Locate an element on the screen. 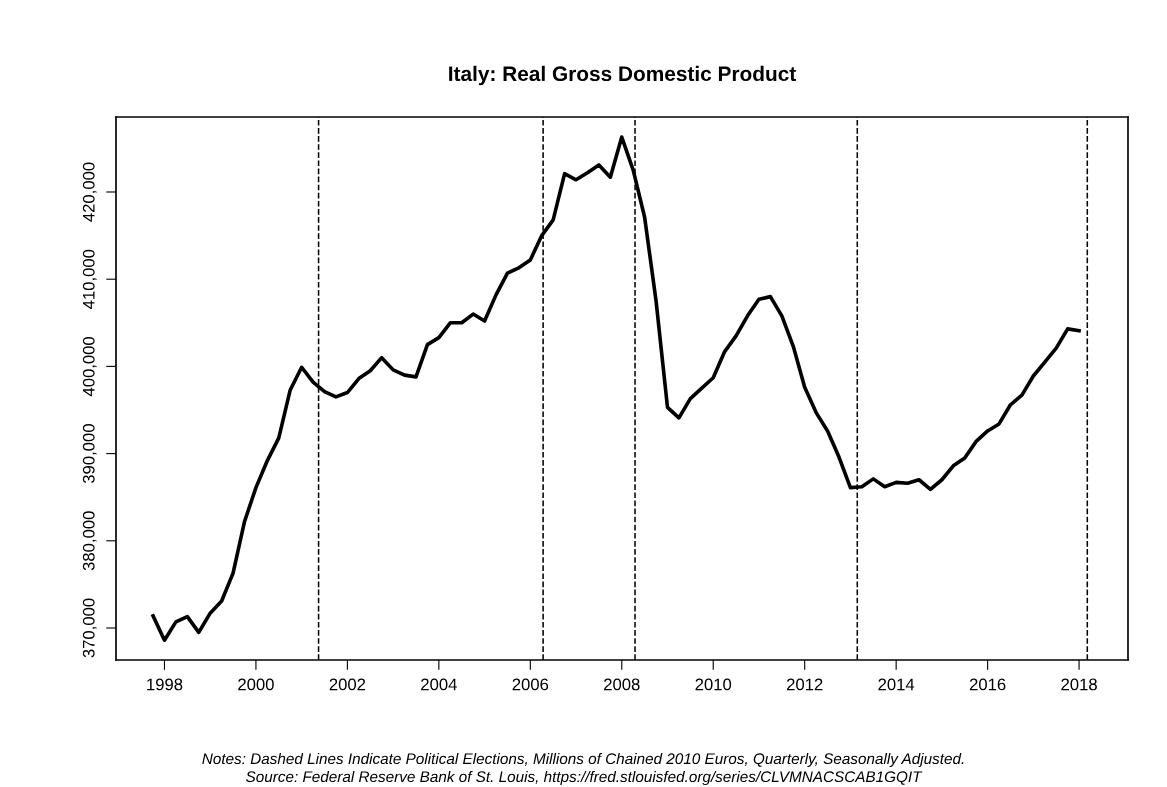  x-tick-label: 2012 is located at coordinates (804, 684).